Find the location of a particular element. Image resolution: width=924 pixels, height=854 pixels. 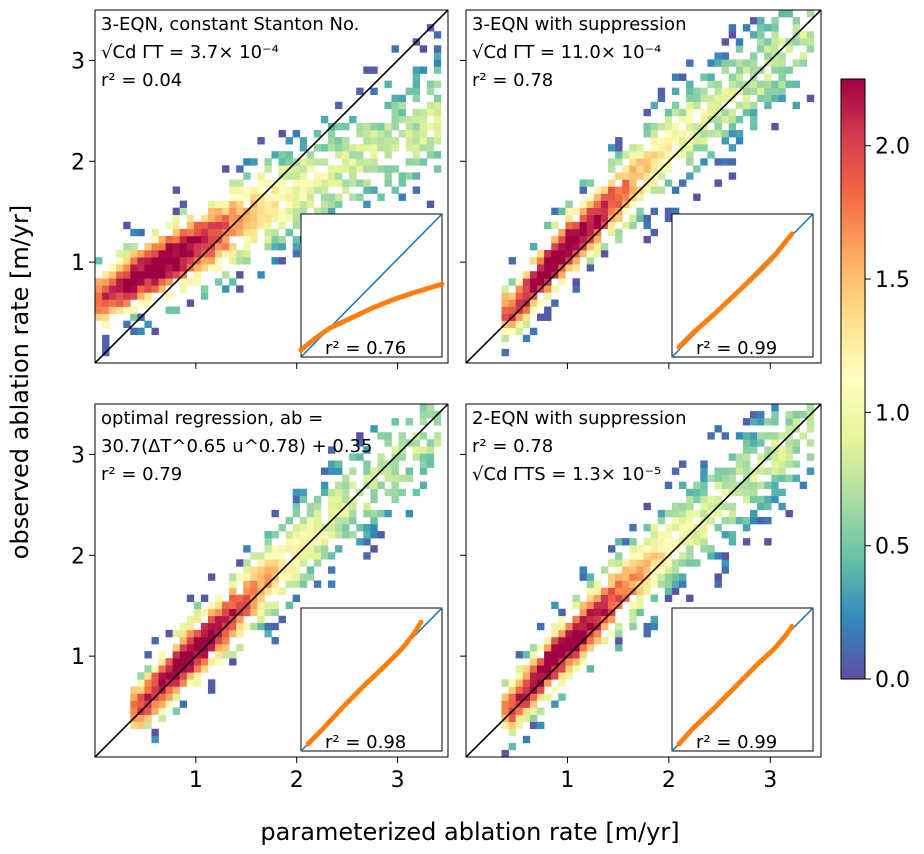

inset-qq-plot: r² = 0.76 is located at coordinates (371, 286).